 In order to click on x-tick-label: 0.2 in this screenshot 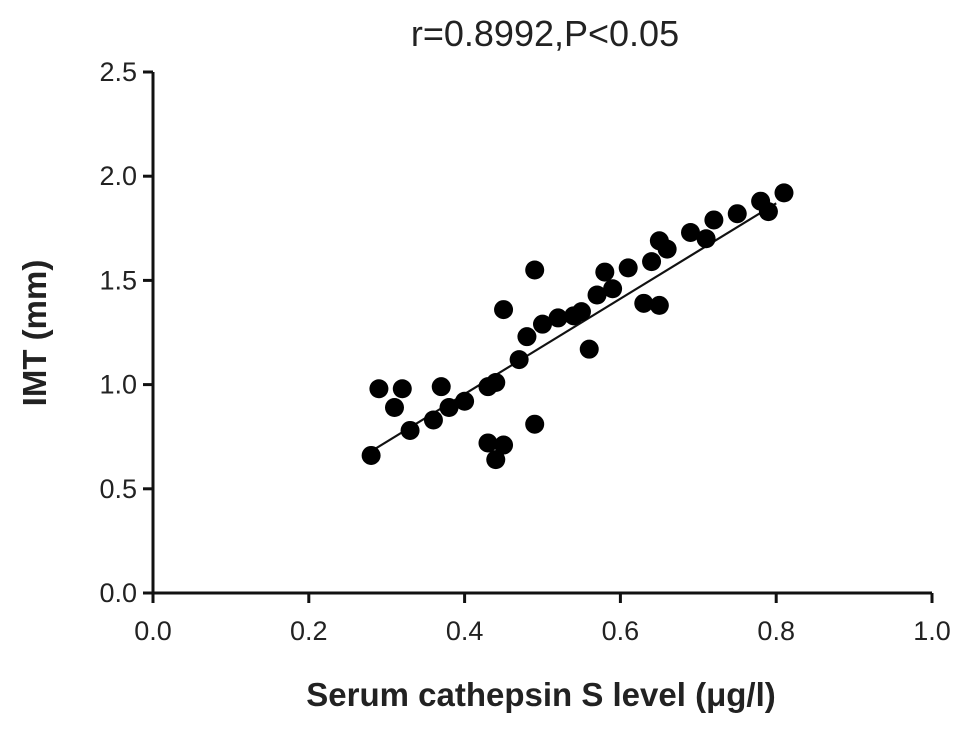, I will do `click(309, 631)`.